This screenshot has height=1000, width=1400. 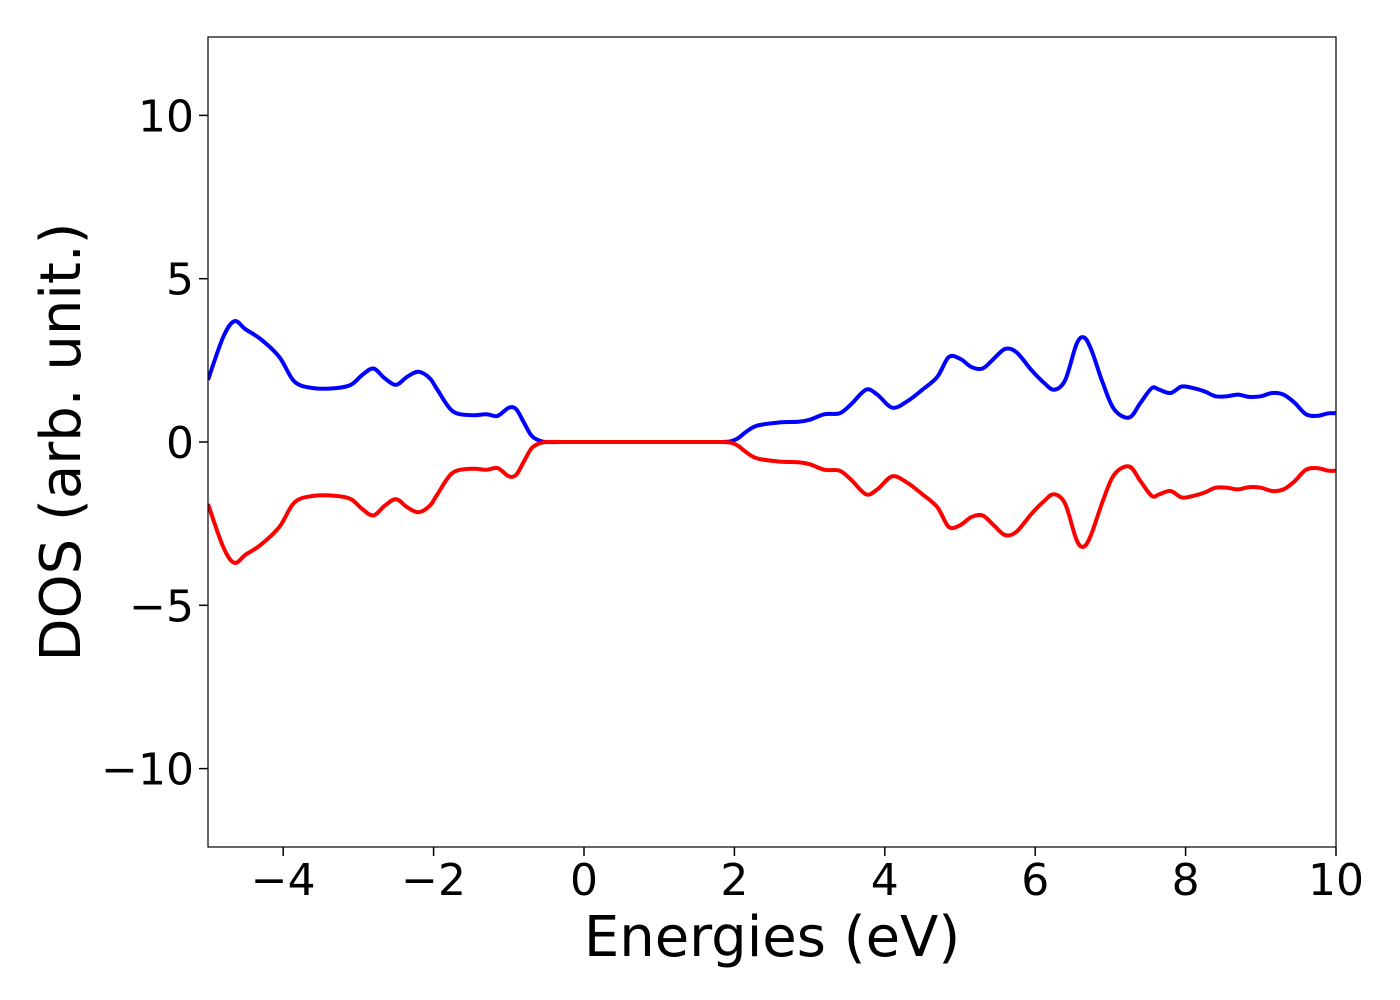 What do you see at coordinates (734, 880) in the screenshot?
I see `x-tick-label: 2` at bounding box center [734, 880].